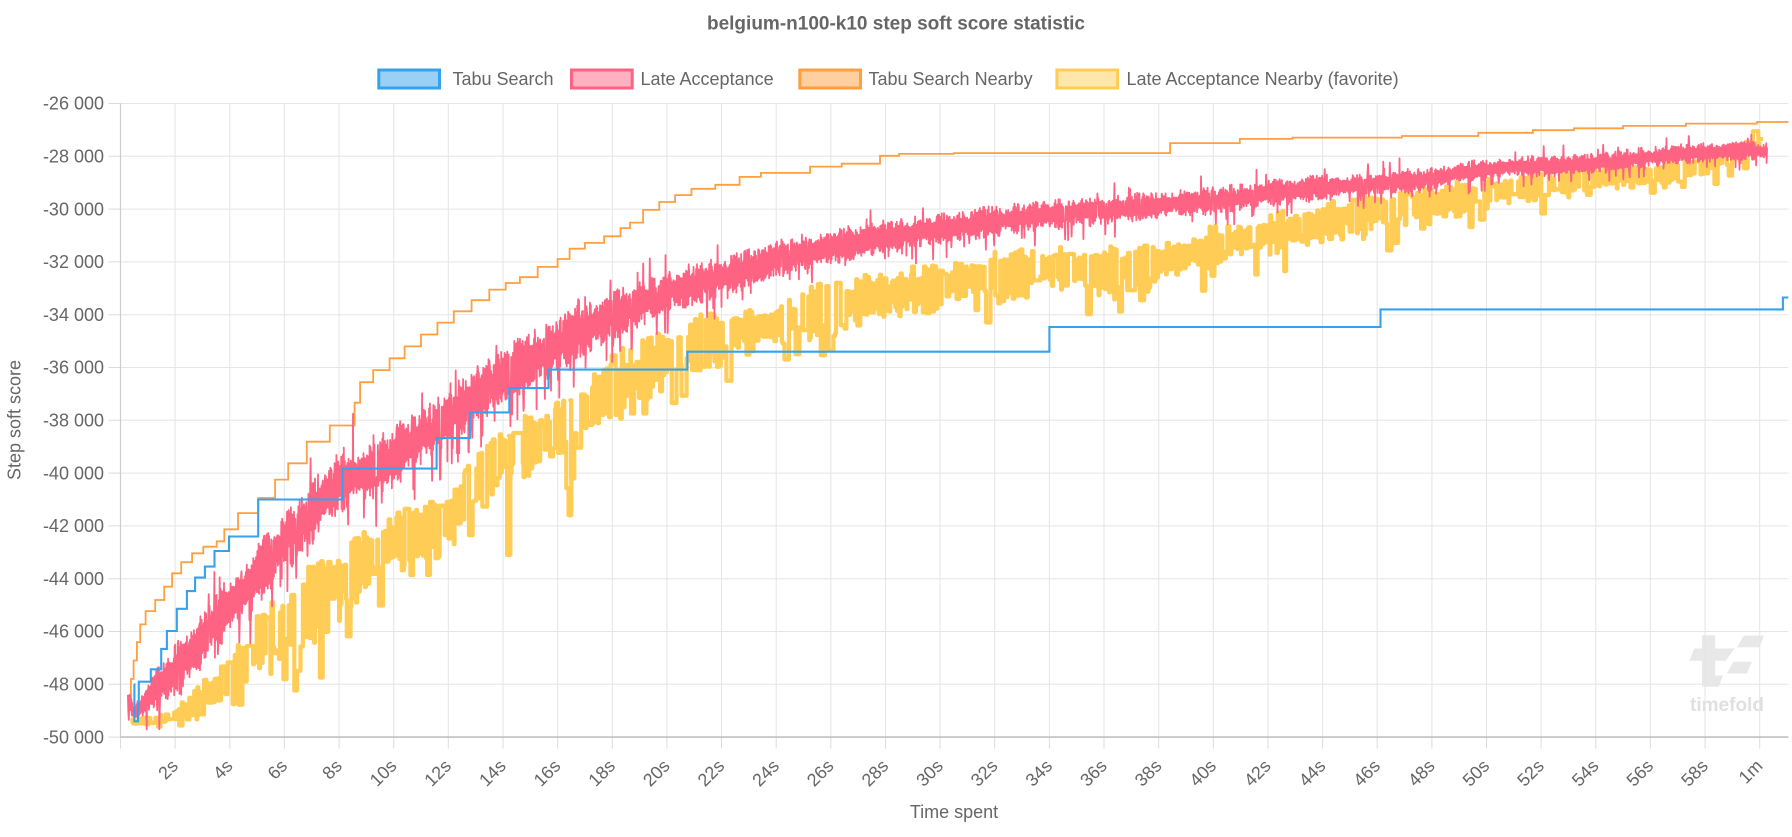 The image size is (1792, 837). I want to click on svg-text: Step soft score, so click(15, 420).